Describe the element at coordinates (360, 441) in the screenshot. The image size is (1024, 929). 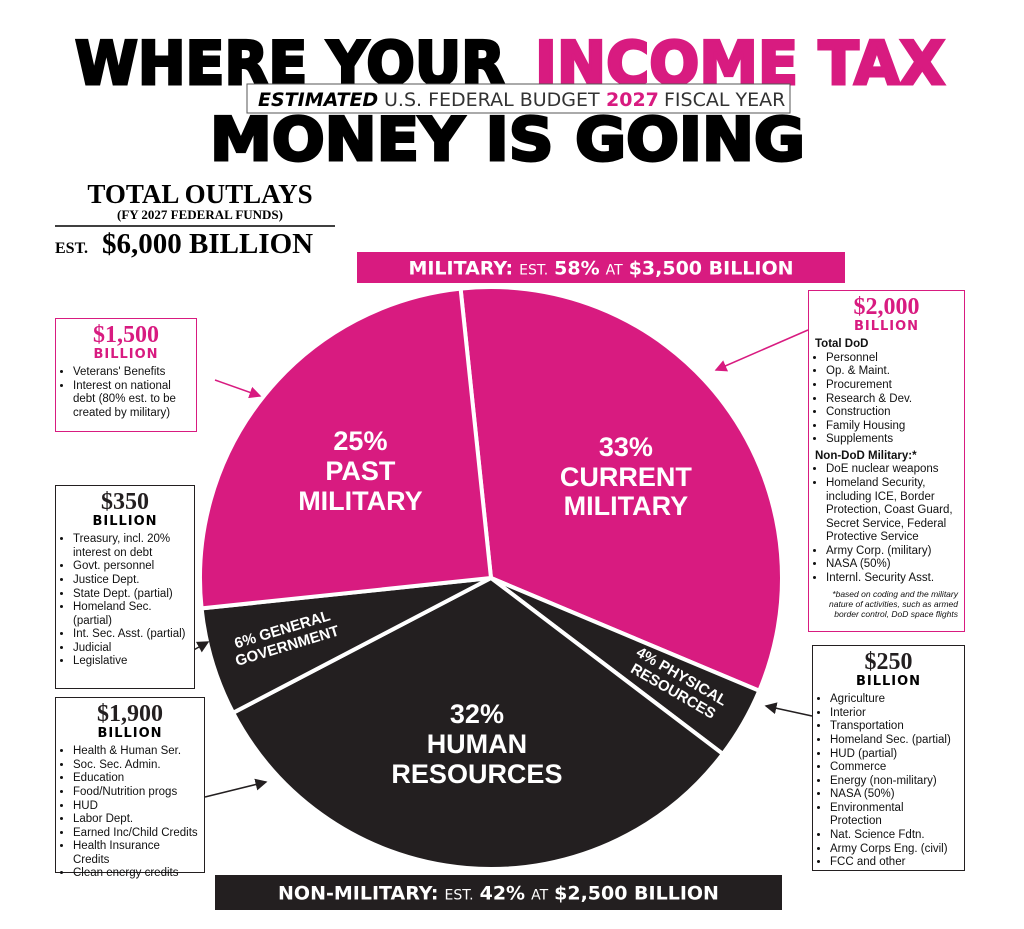
I see `slice-percent: 25%` at that location.